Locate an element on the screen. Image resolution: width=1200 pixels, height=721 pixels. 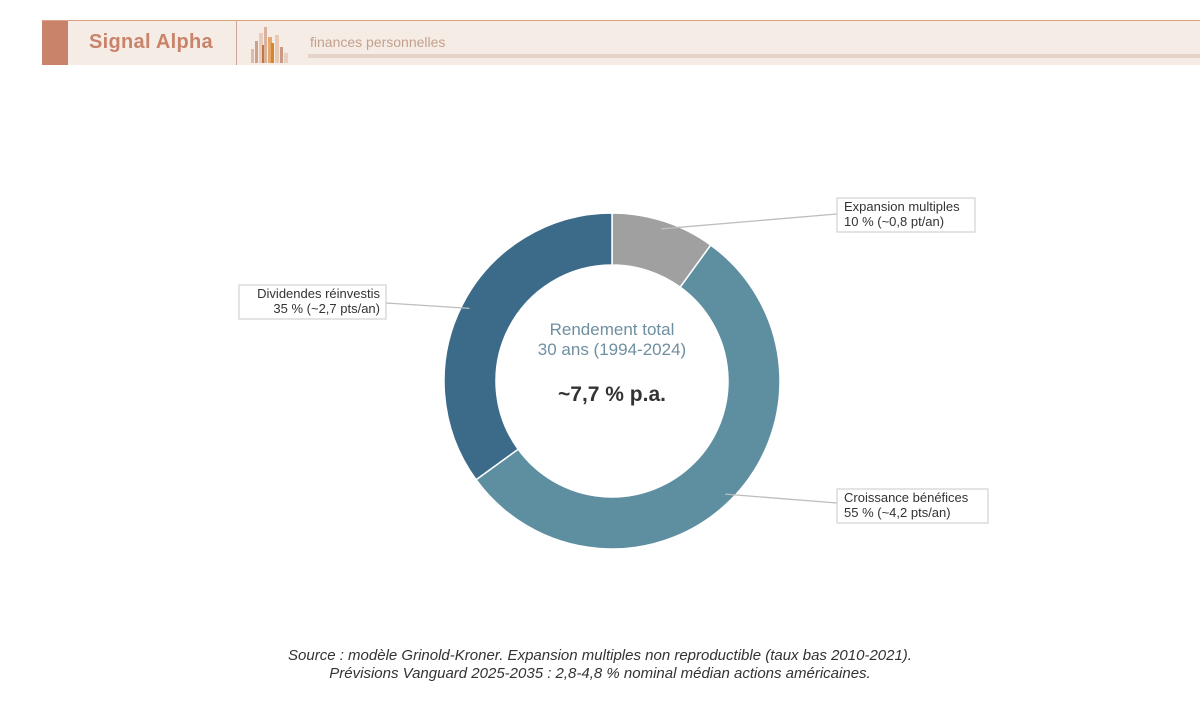
center-title-line2: 30 ans (1994-2024) is located at coordinates (612, 349).